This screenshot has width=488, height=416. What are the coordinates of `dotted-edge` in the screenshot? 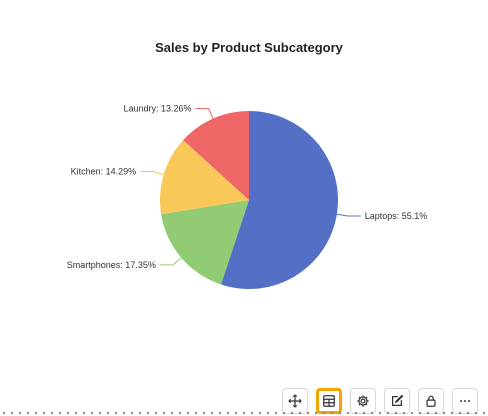 It's located at (244, 413).